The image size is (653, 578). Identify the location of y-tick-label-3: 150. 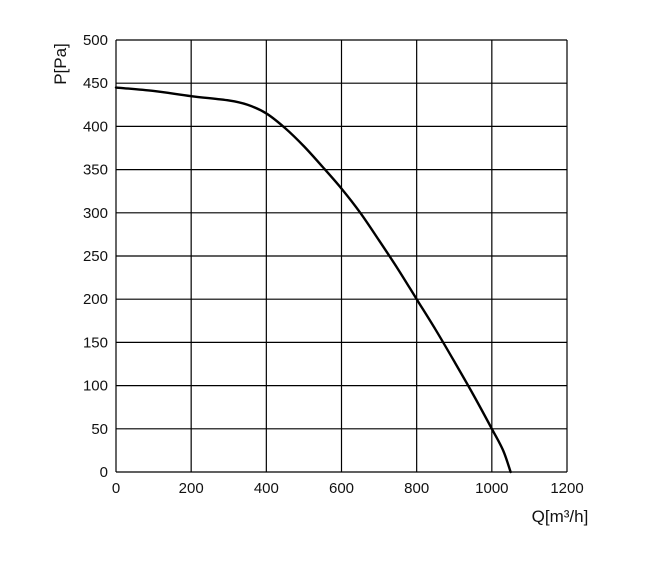
(95, 342).